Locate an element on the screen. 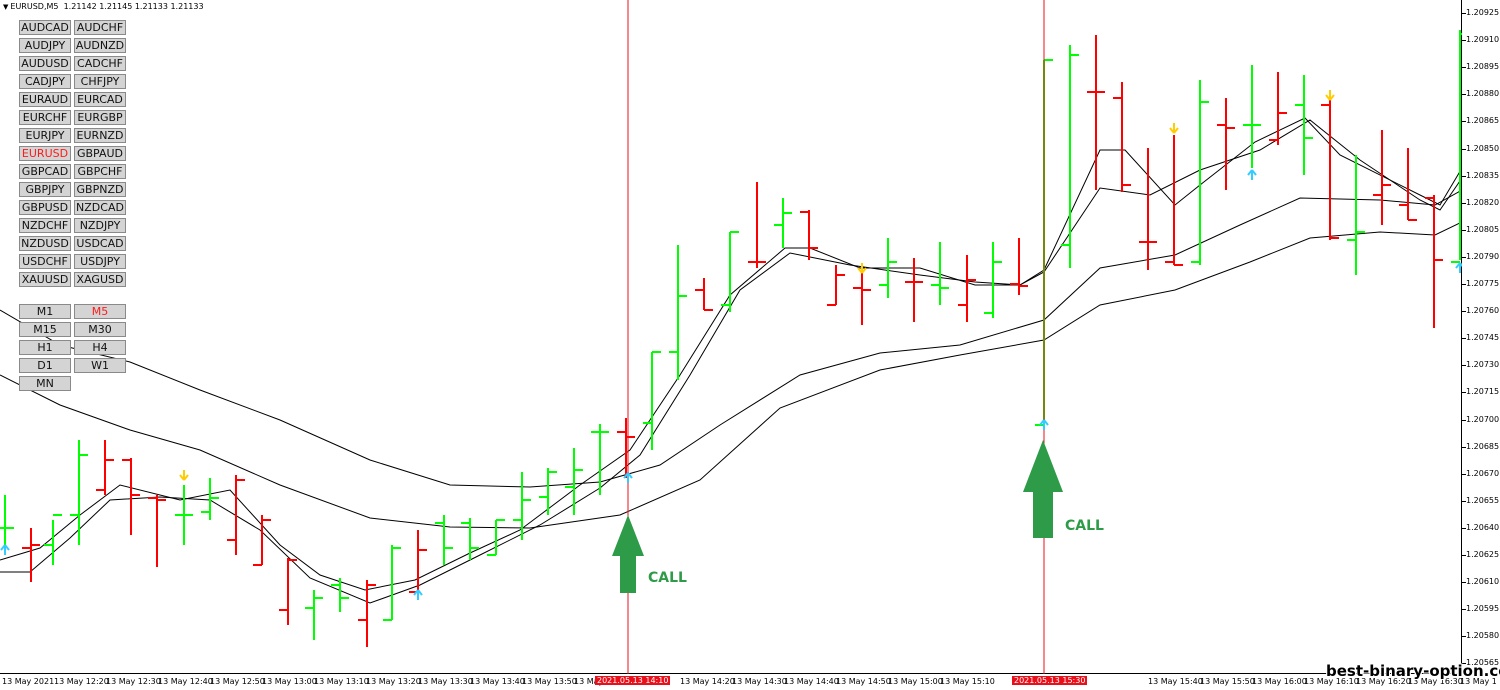 Image resolution: width=1500 pixels, height=690 pixels. timeframe-button-mn: MN is located at coordinates (45, 383).